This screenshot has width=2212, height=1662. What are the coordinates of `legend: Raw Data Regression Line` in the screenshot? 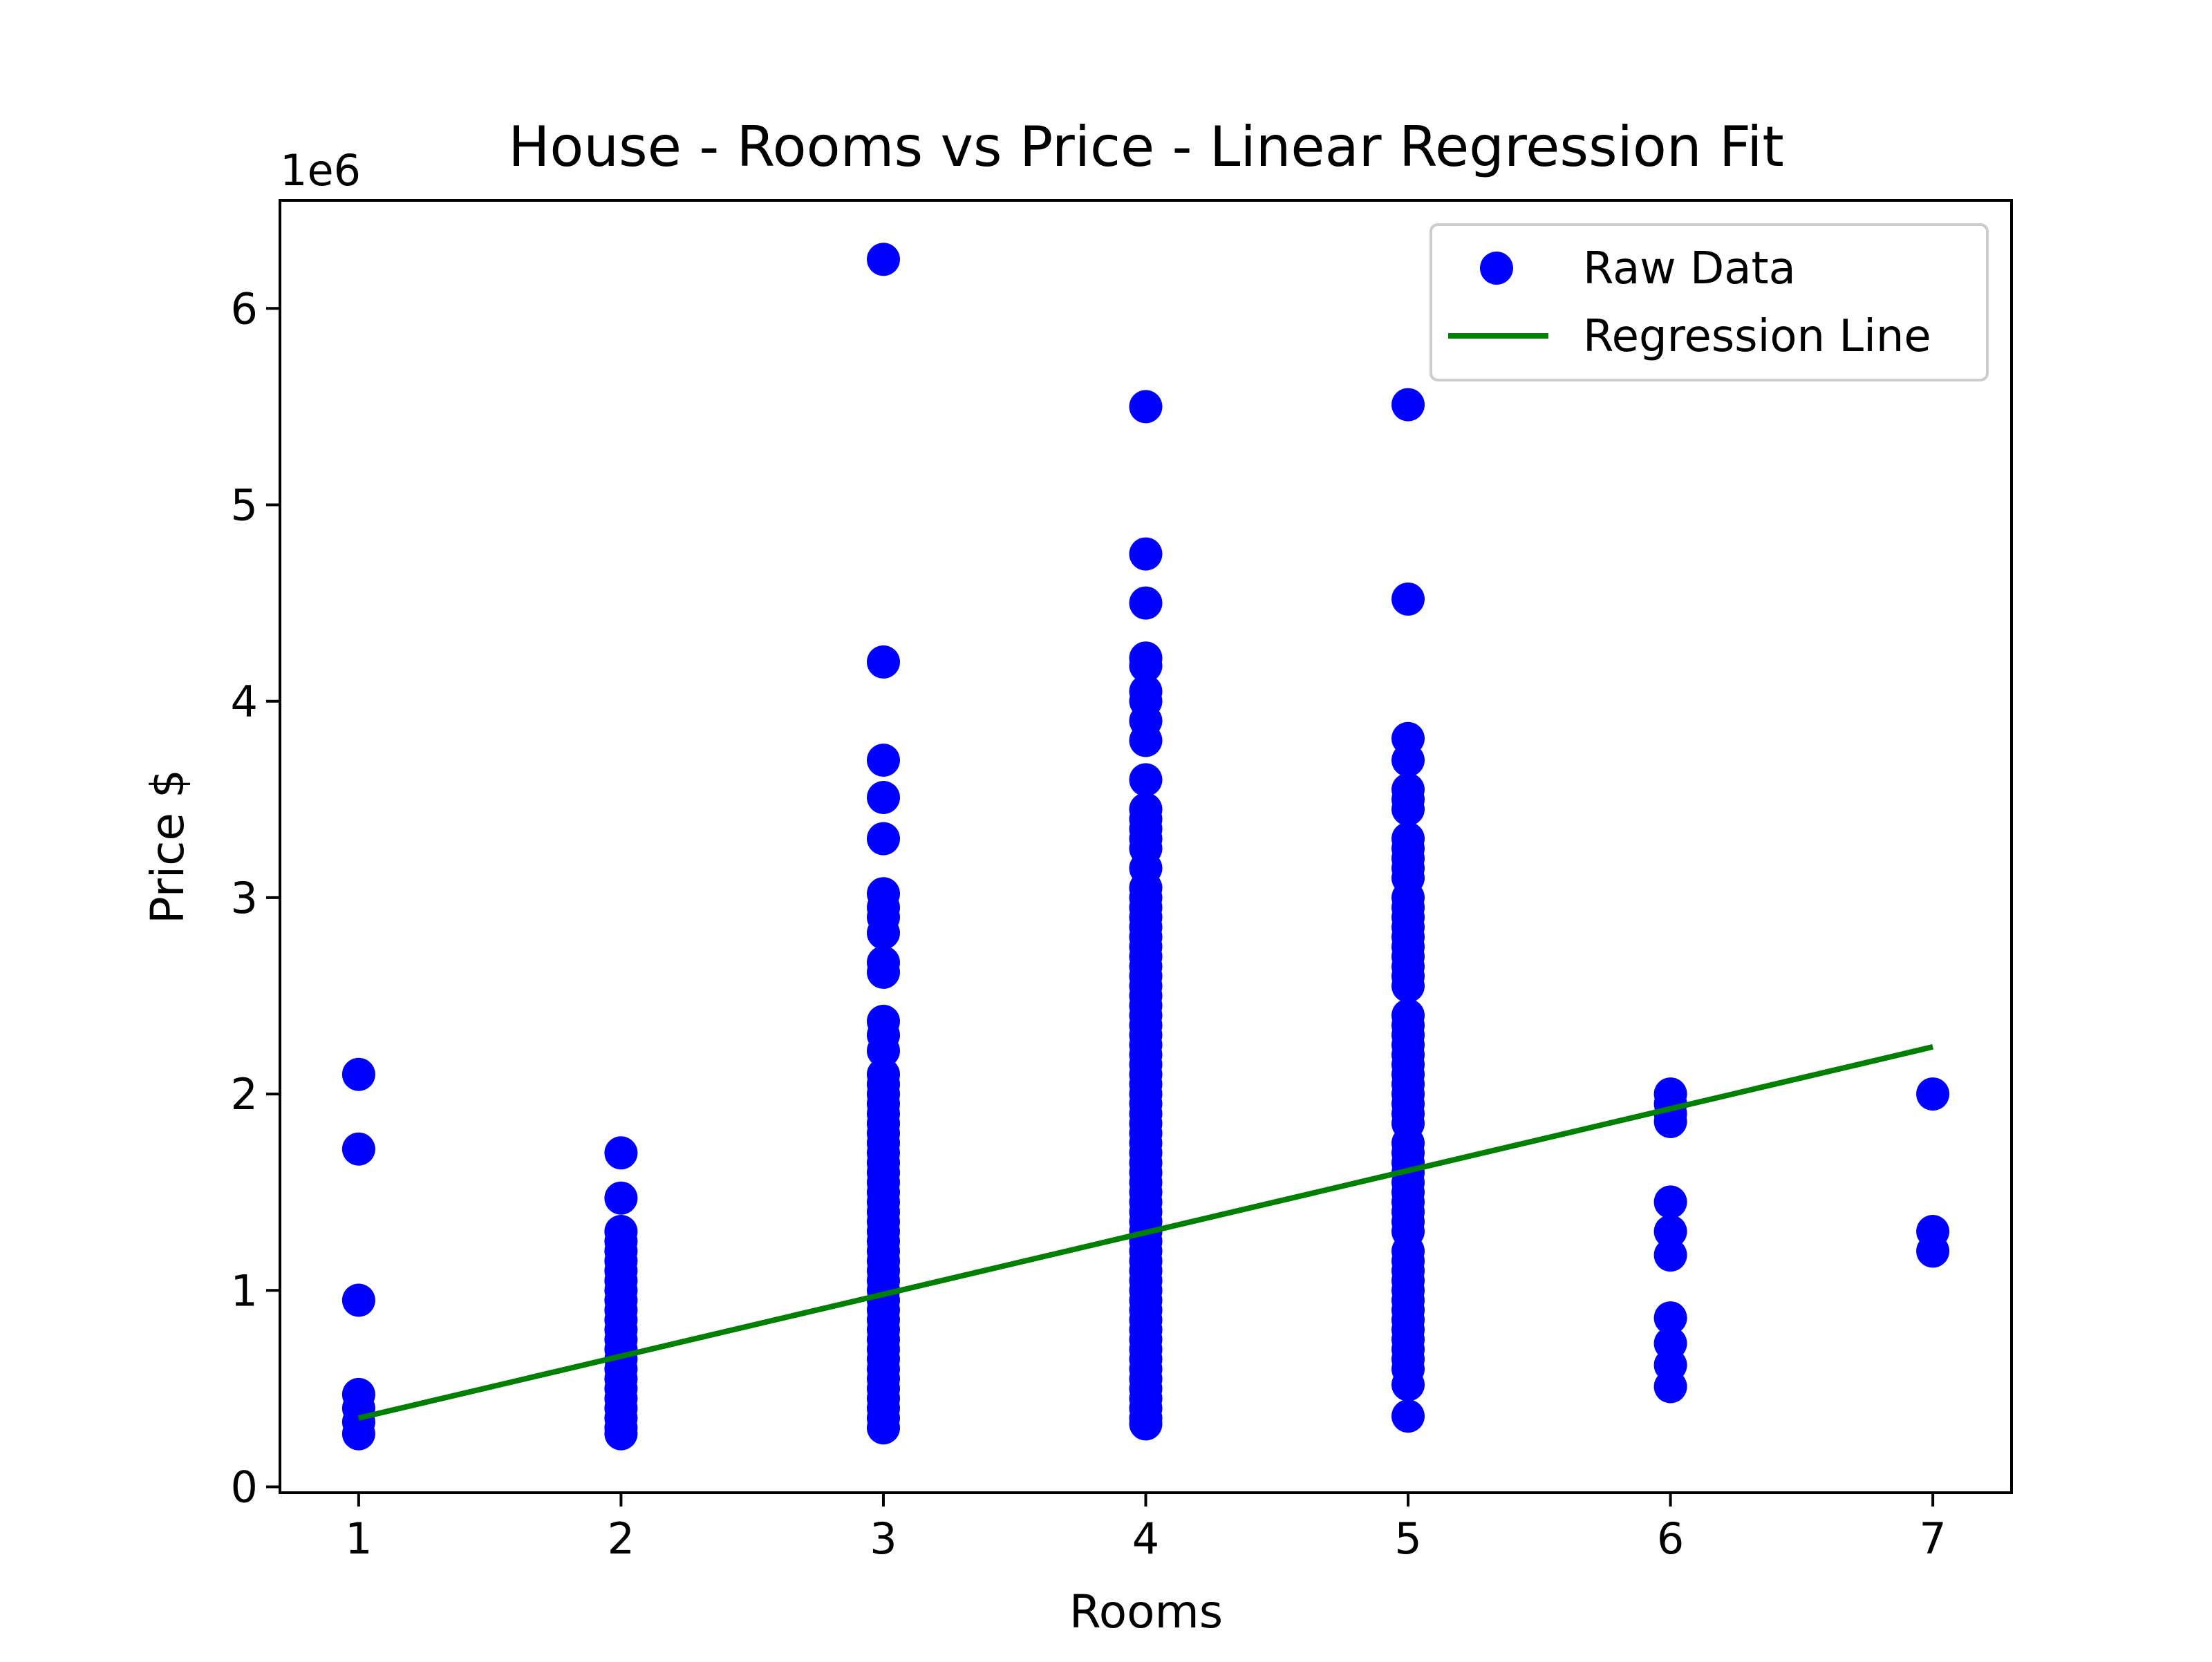 It's located at (1709, 302).